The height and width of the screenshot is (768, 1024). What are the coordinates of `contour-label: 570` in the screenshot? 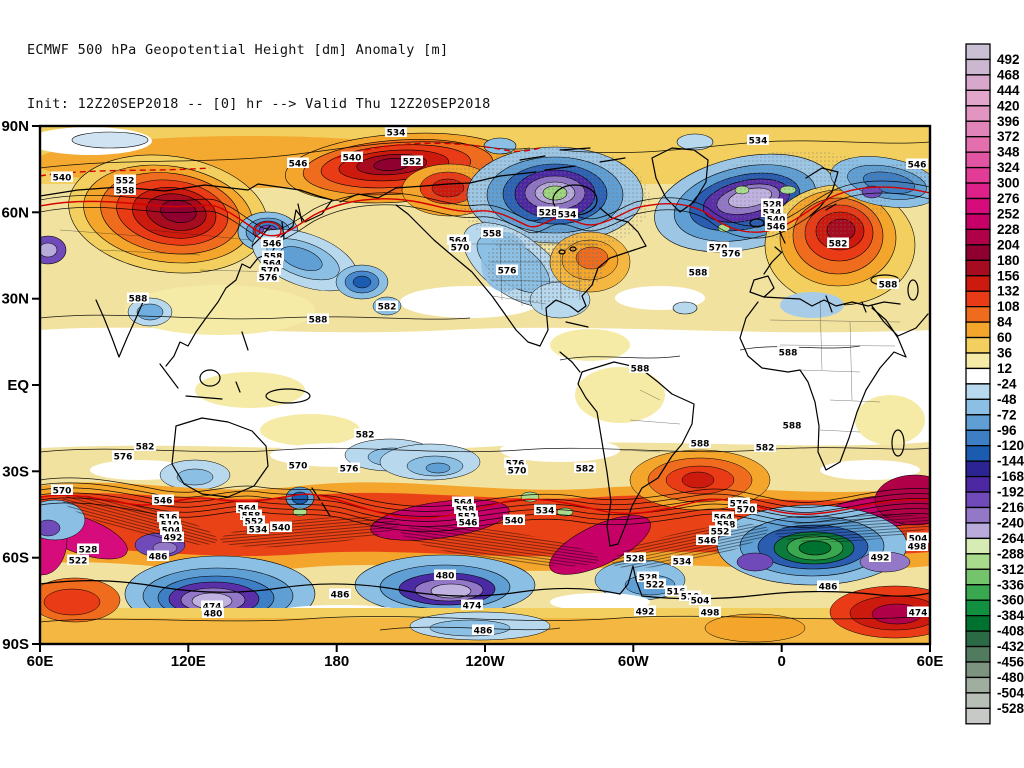 It's located at (298, 466).